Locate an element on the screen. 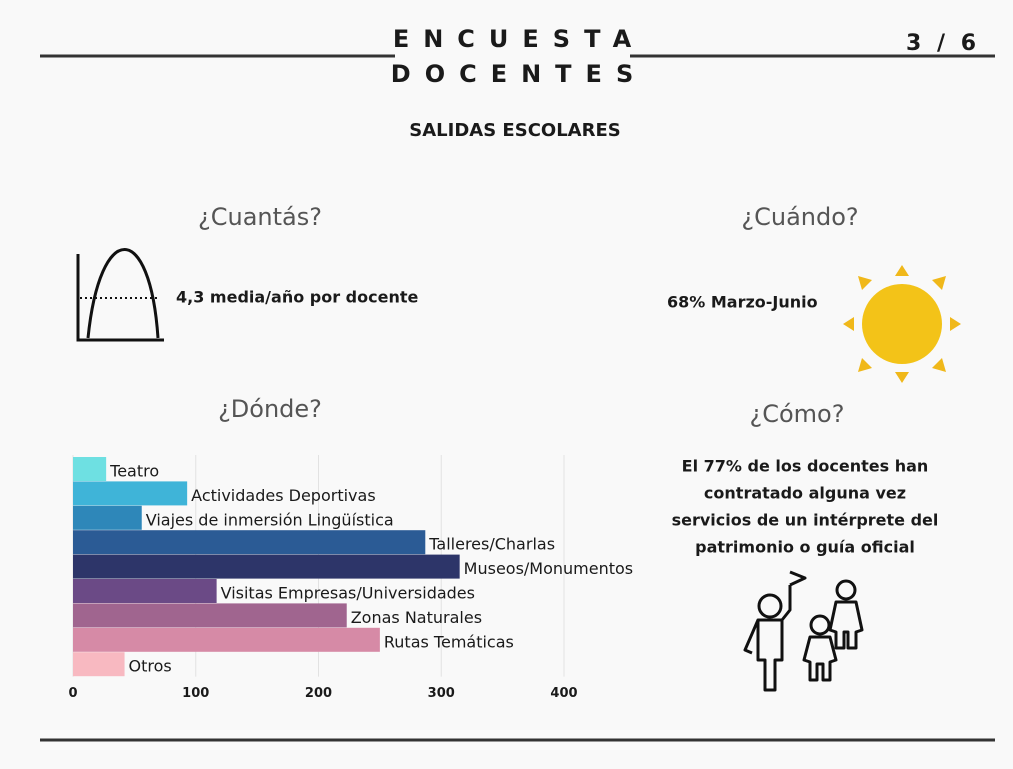  x-tick-label: 400 is located at coordinates (563, 693).